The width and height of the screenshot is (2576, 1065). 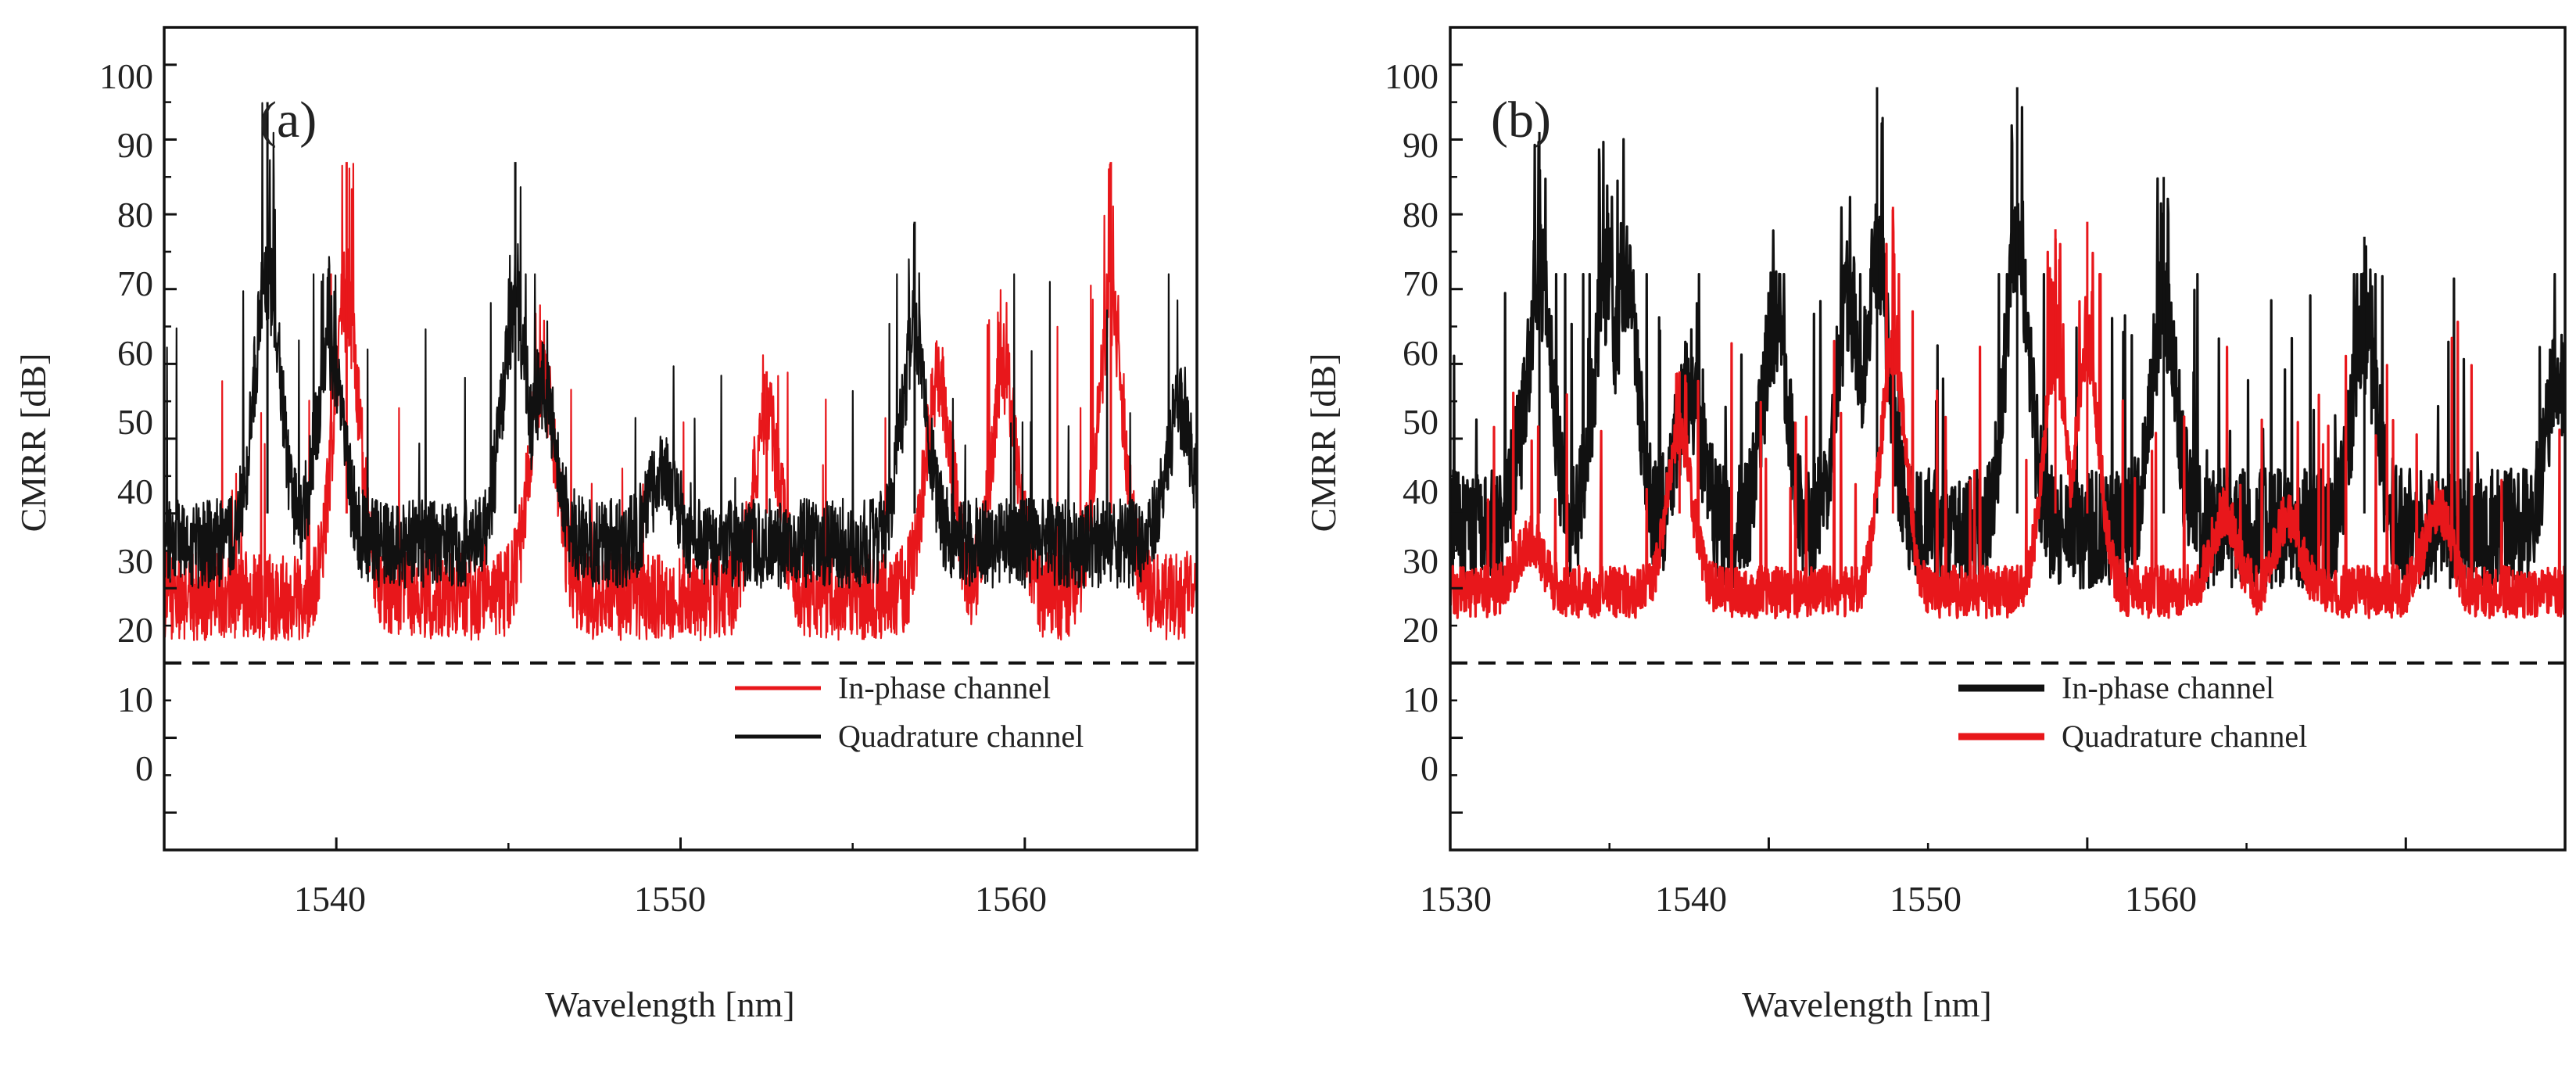 I want to click on y-tick-label-b: 90, so click(x=1420, y=145).